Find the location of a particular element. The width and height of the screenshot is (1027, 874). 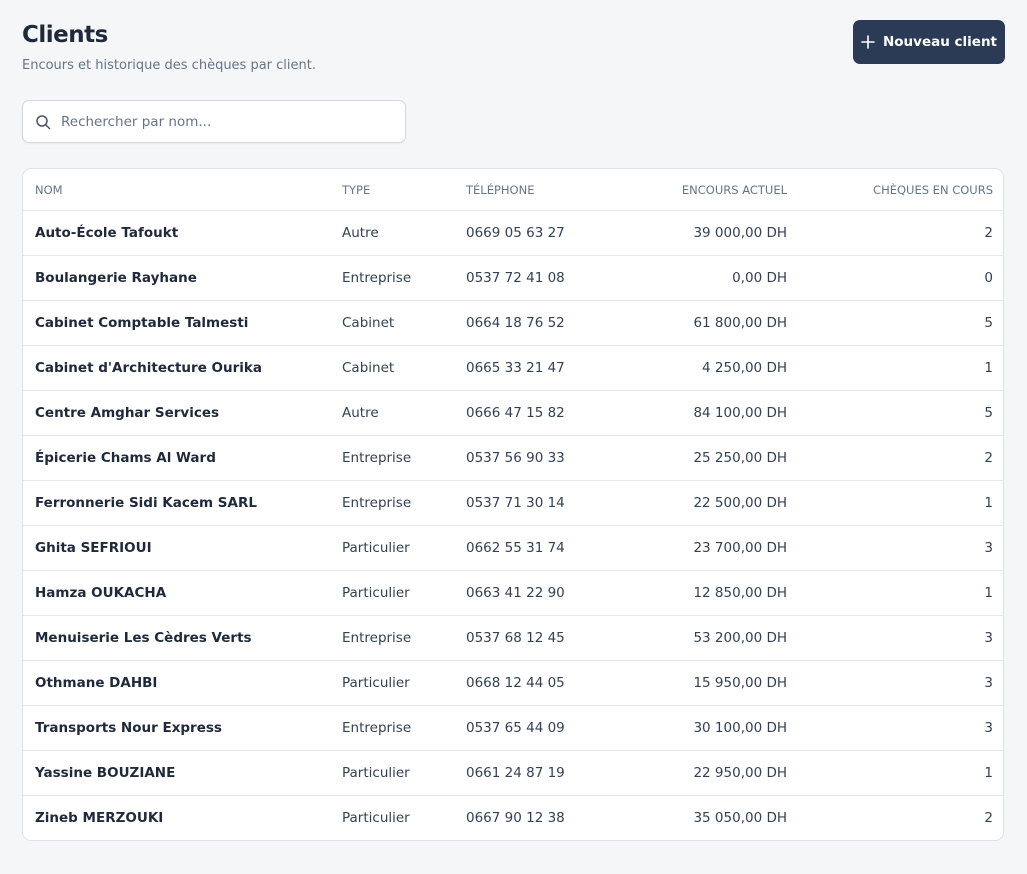

table-cell: 15 950,00 DH is located at coordinates (700, 683).